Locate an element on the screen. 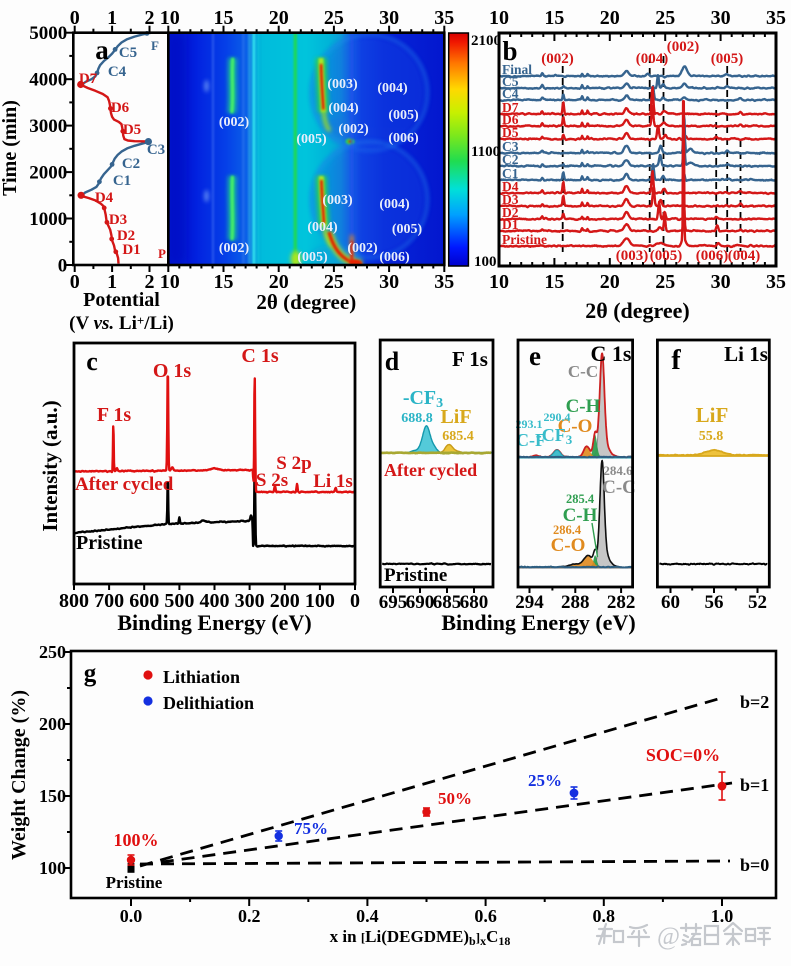 Image resolution: width=791 pixels, height=971 pixels. svg-text: 200 is located at coordinates (285, 601).